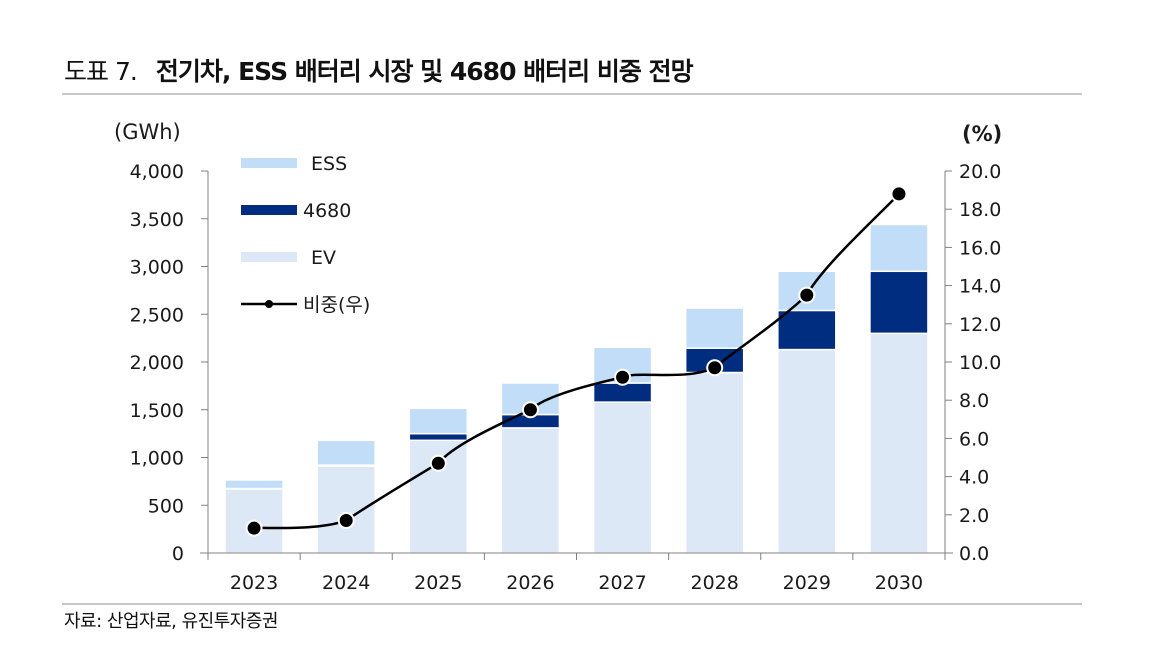 The image size is (1176, 655). I want to click on figure-title: 전기차, ESS 배터리 시장 및 4680 배터리 비중 전망, so click(424, 71).